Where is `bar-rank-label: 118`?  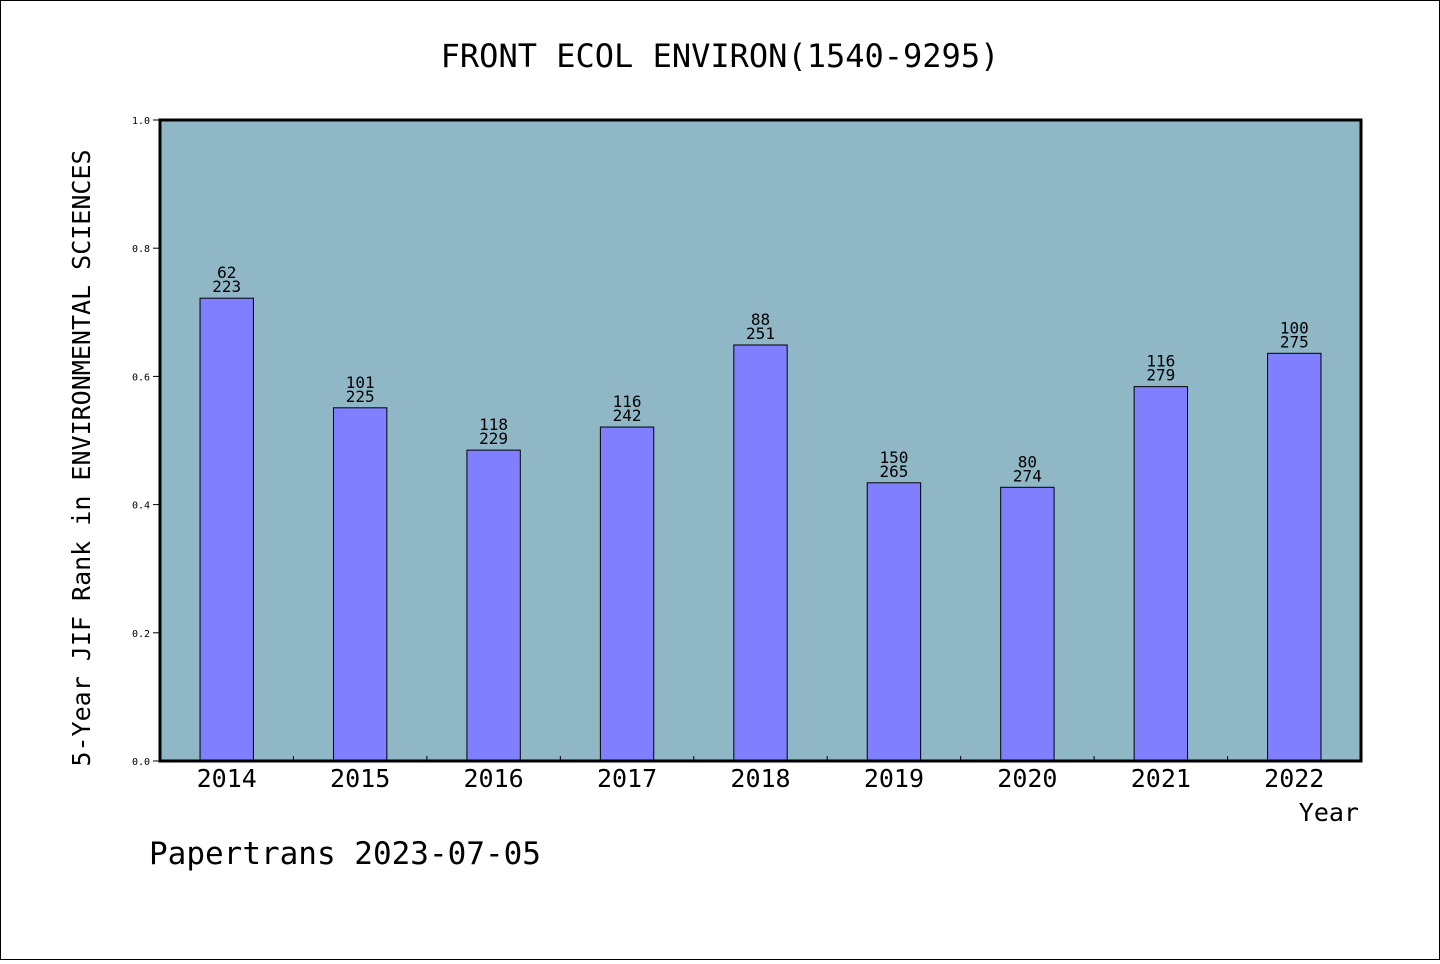
bar-rank-label: 118 is located at coordinates (493, 424).